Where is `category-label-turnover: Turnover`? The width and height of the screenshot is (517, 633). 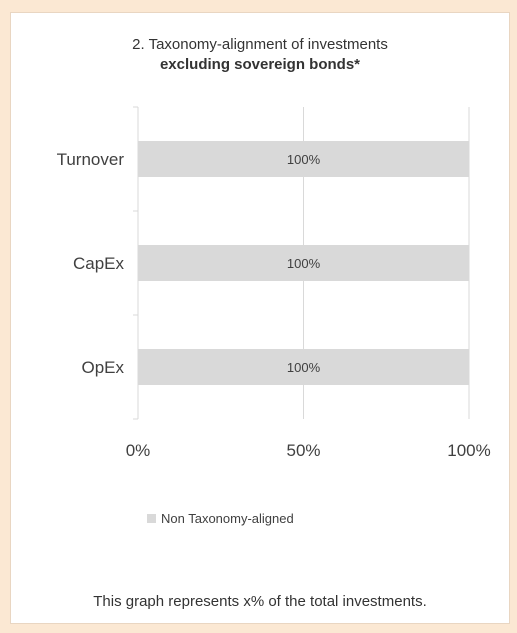 category-label-turnover: Turnover is located at coordinates (91, 159).